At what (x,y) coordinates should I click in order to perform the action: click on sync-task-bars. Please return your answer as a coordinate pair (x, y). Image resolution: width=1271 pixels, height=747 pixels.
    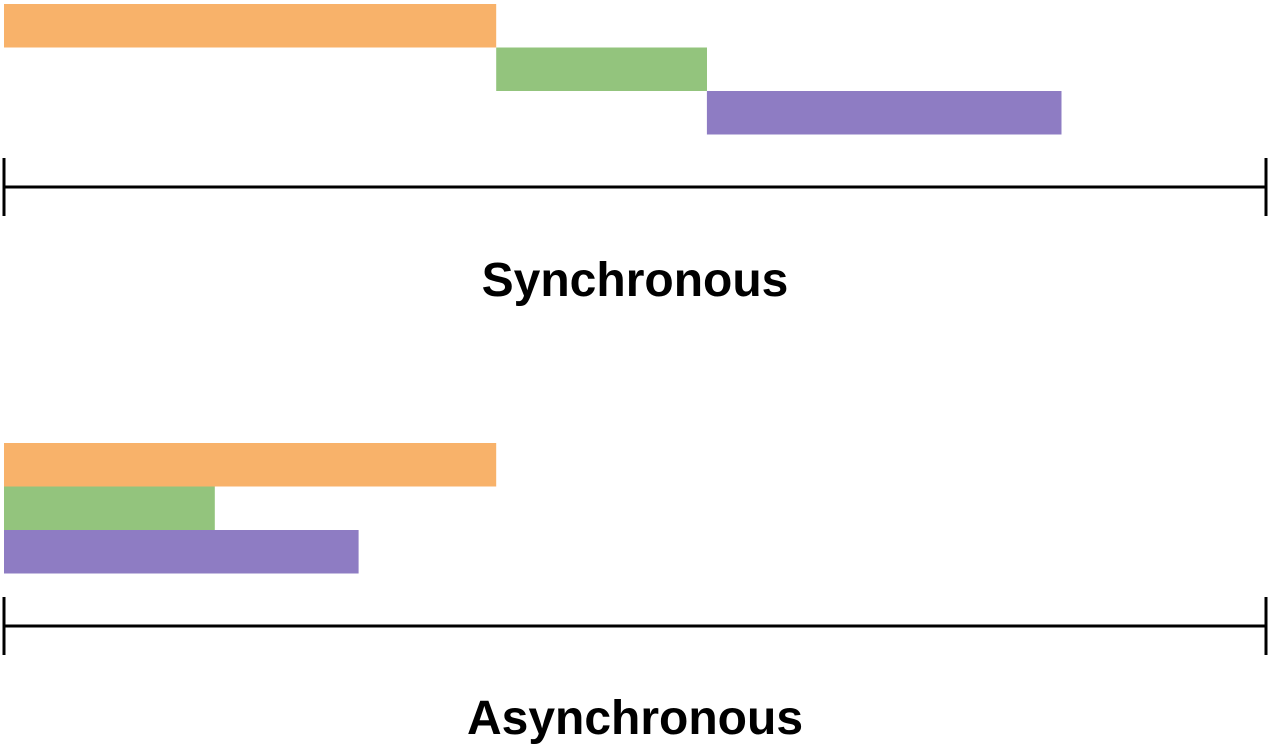
    Looking at the image, I should click on (533, 69).